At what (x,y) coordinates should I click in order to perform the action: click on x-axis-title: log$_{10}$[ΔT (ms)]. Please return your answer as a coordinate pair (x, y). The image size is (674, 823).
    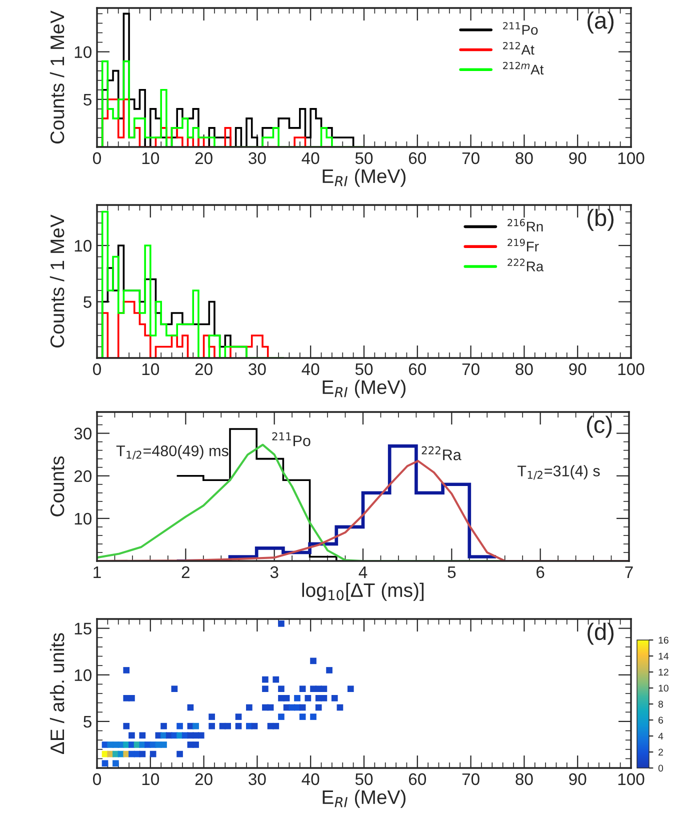
    Looking at the image, I should click on (363, 591).